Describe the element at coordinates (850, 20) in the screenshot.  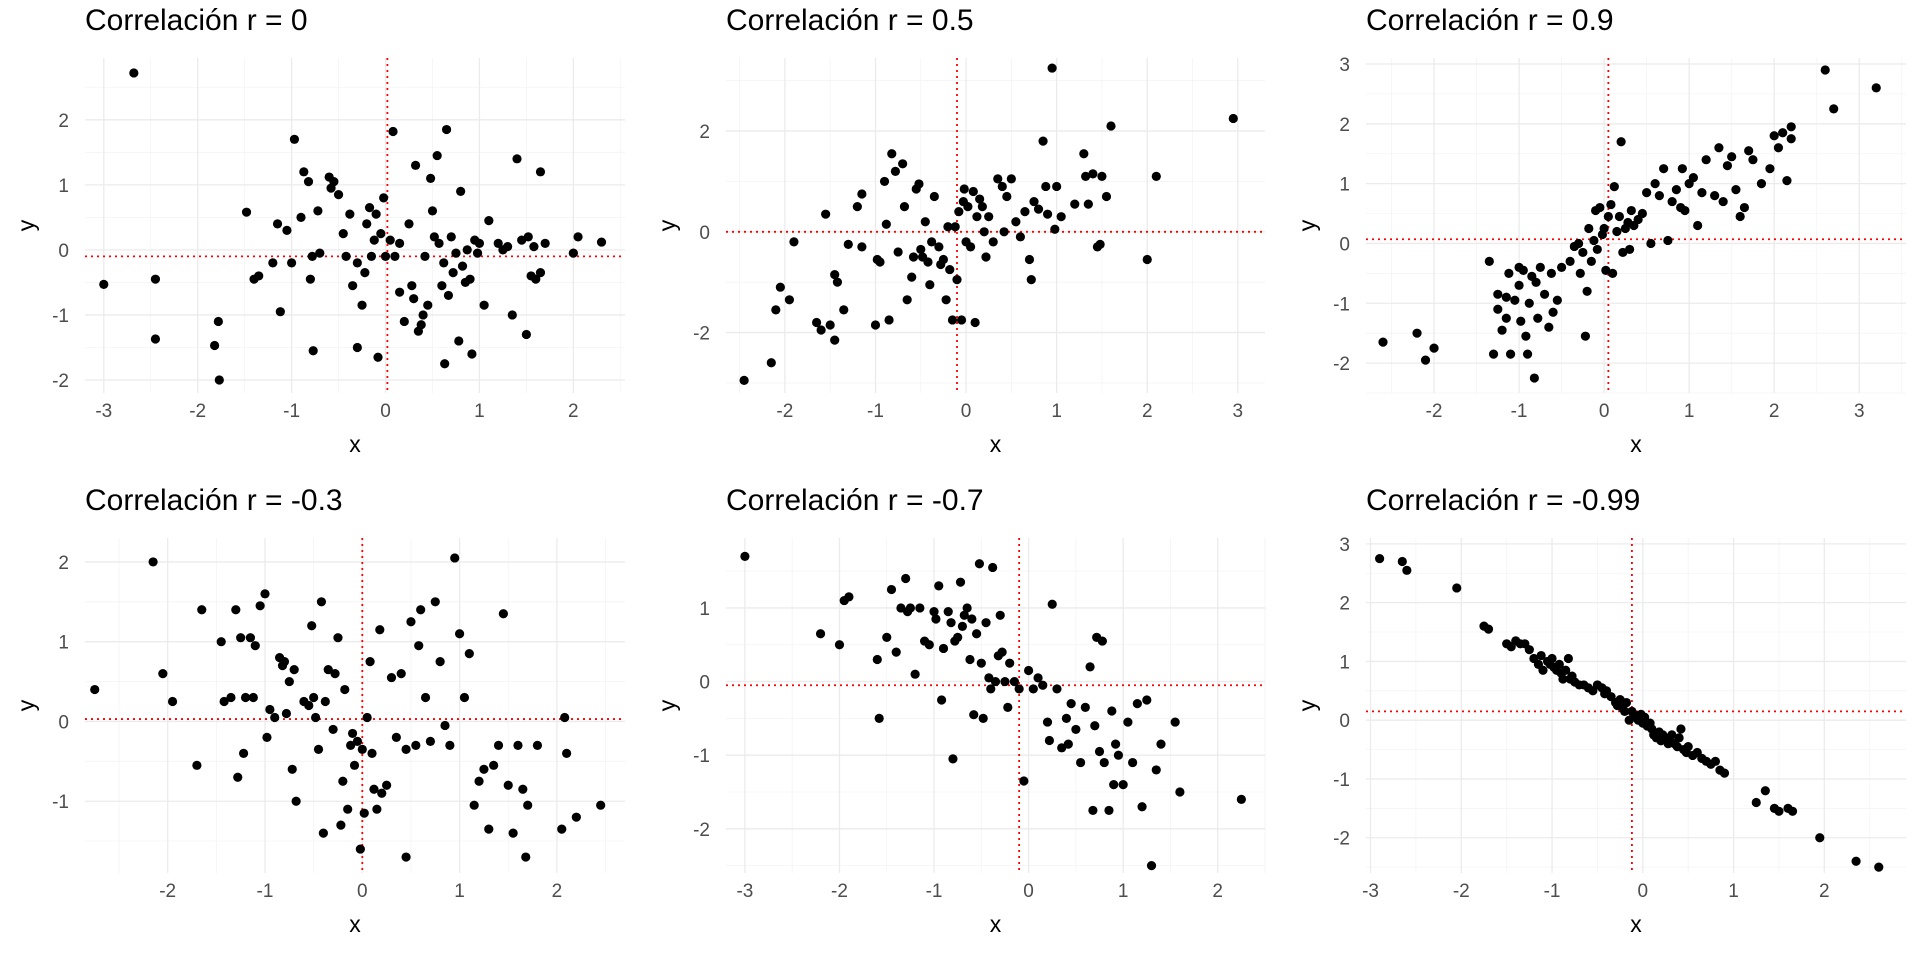
I see `chart-title: Correlación r = 0.5` at that location.